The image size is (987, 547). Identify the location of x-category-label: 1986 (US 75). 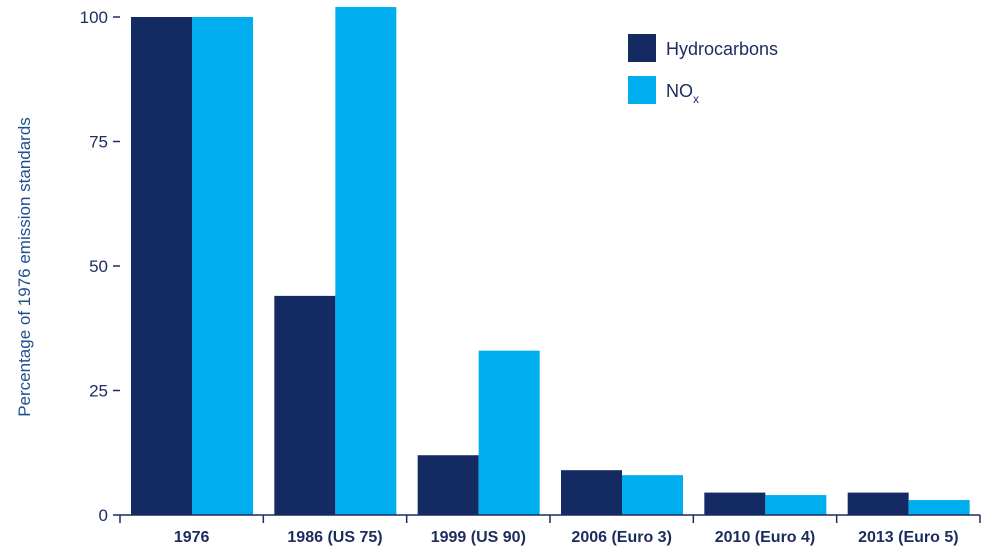
(334, 537).